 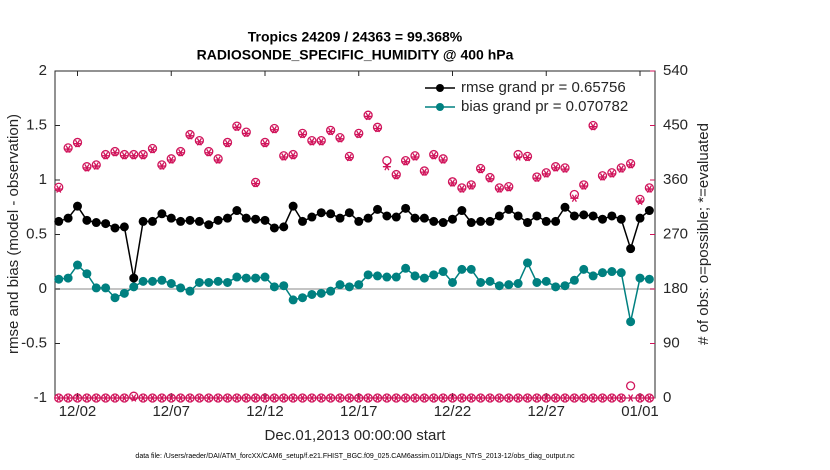 I want to click on chart-subtitle: RADIOSONDE_SPECIFIC_HUMIDITY @ 400 hPa, so click(x=355, y=55).